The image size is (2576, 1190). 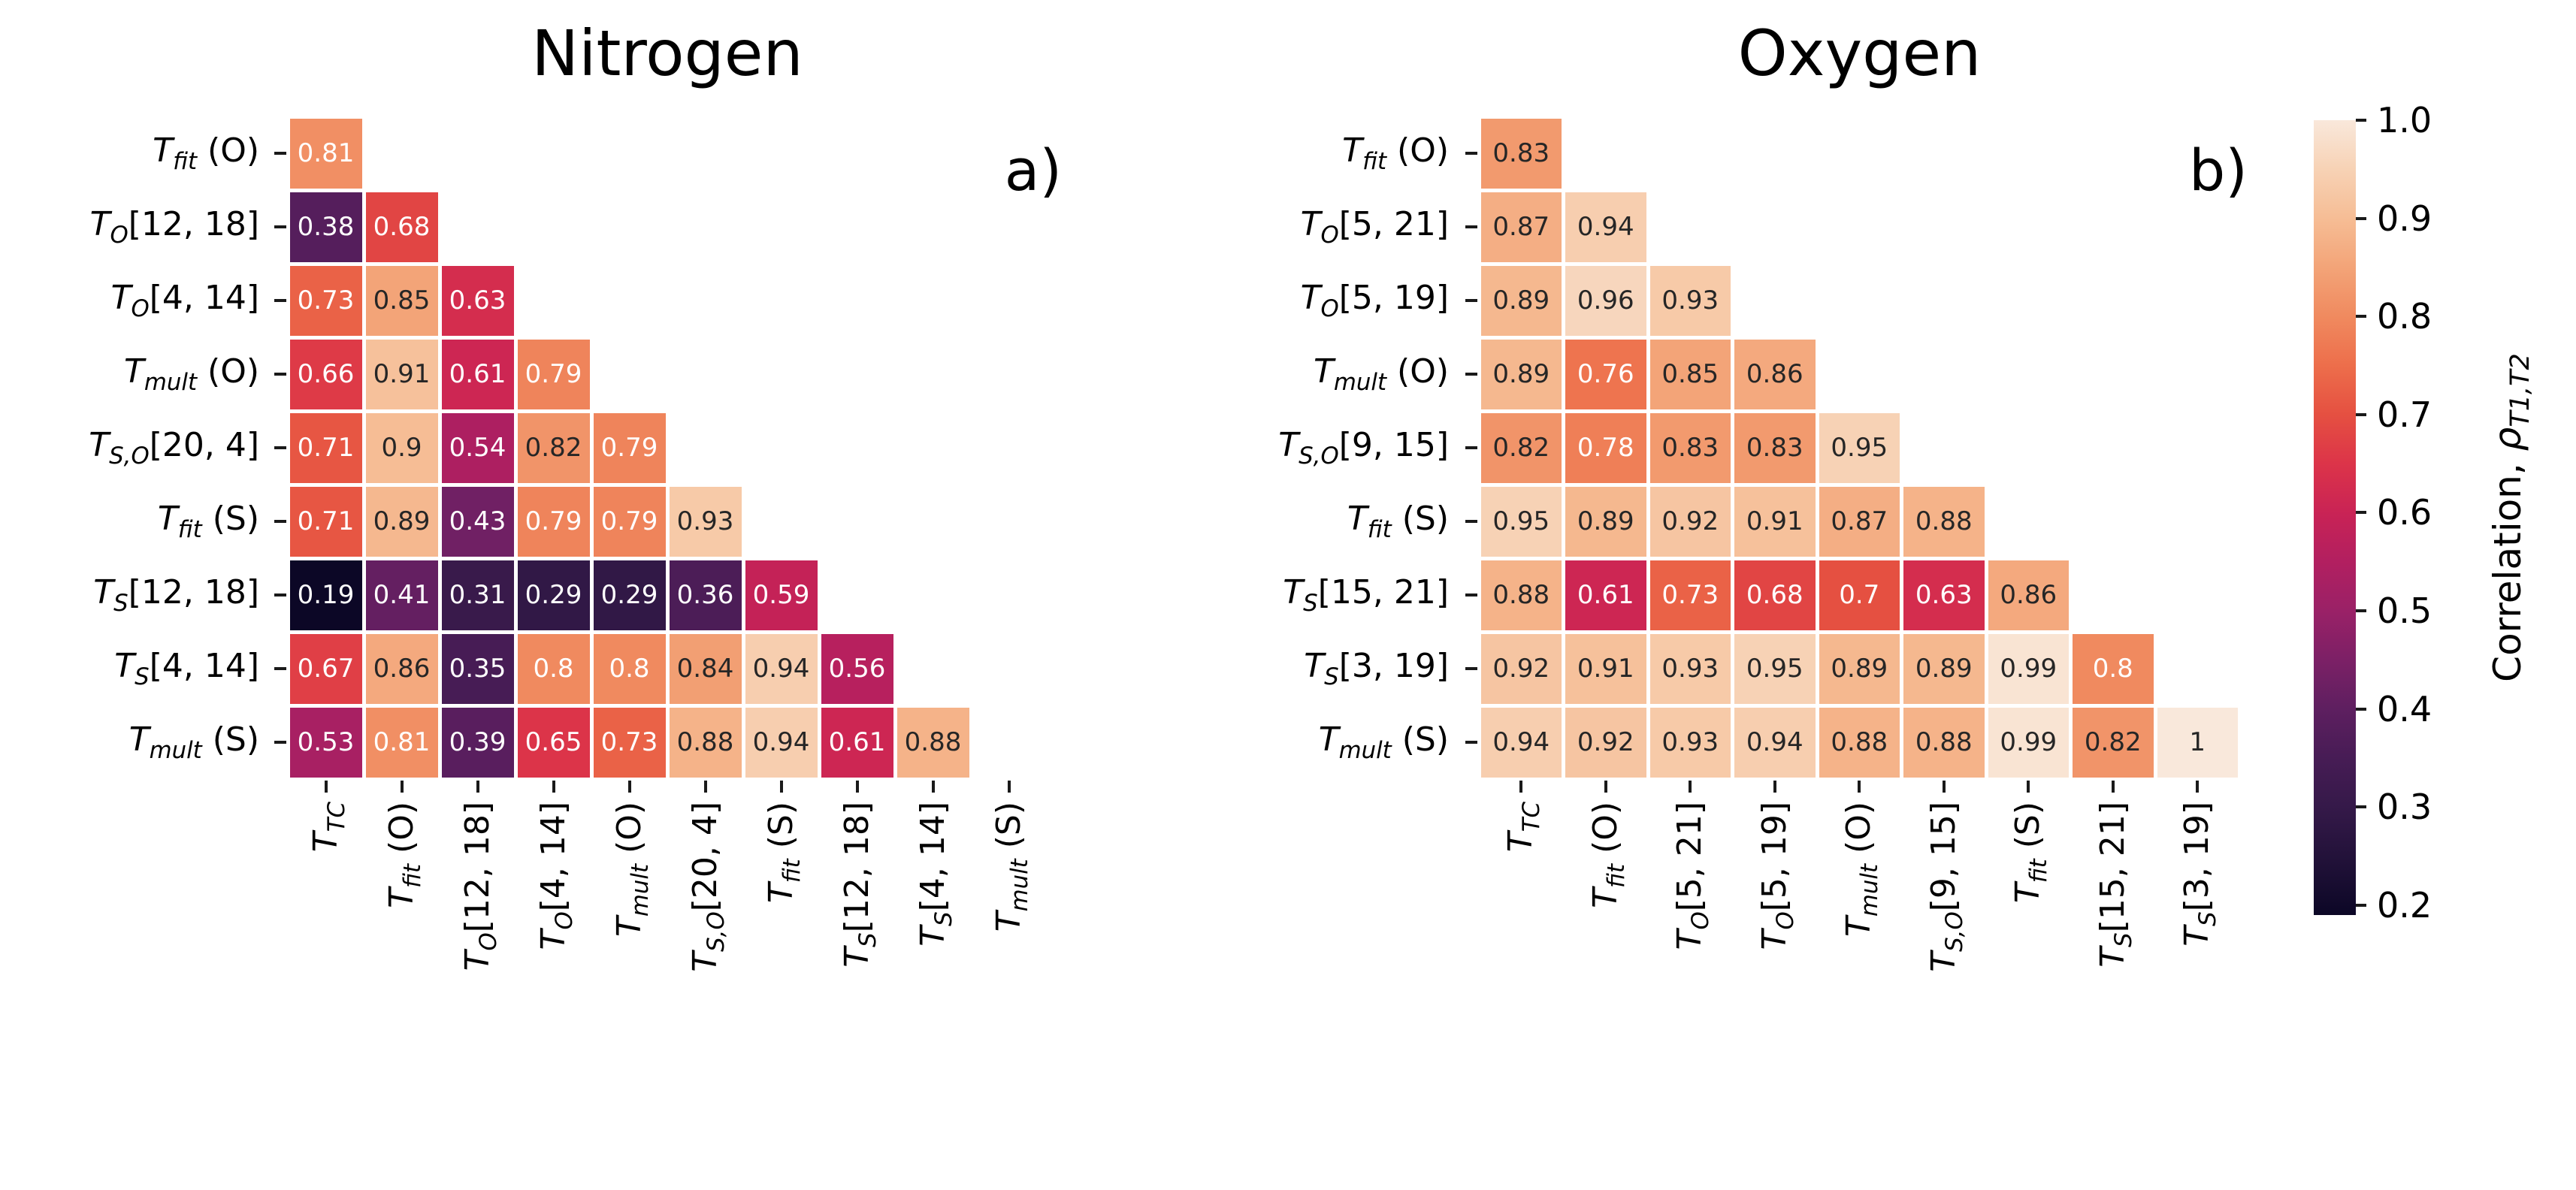 I want to click on heatmap-cell: 0.94, so click(x=1775, y=742).